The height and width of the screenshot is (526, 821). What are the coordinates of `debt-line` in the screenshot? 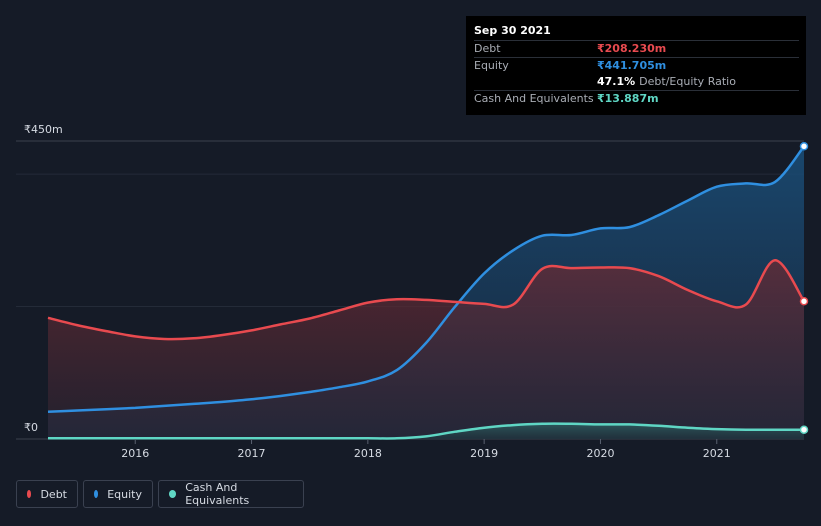 It's located at (426, 299).